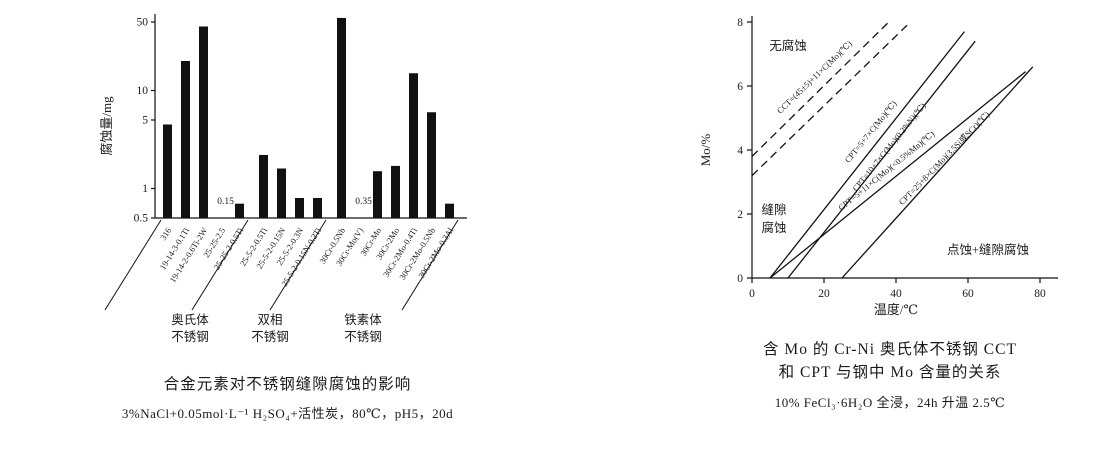 Image resolution: width=1115 pixels, height=475 pixels. Describe the element at coordinates (740, 87) in the screenshot. I see `y-tick-label: 6` at that location.